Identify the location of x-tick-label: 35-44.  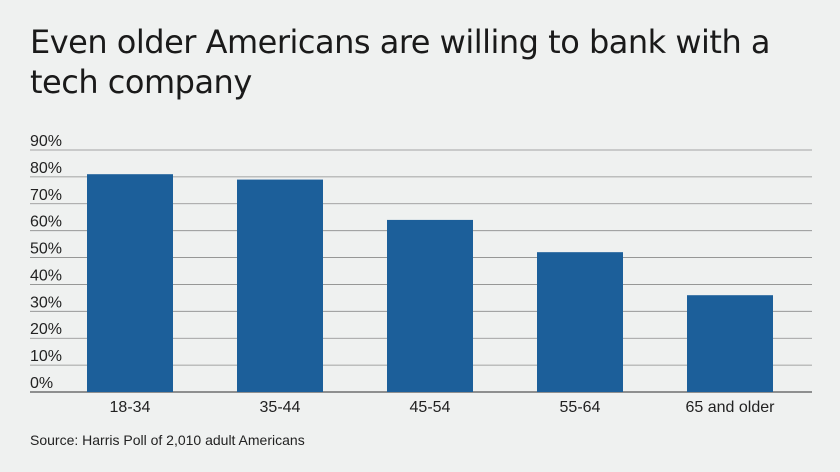
(280, 407).